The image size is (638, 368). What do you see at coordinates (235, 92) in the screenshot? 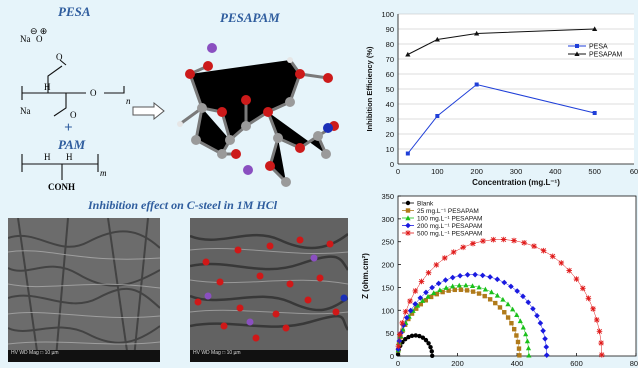
I see `hydrogen-atoms` at bounding box center [235, 92].